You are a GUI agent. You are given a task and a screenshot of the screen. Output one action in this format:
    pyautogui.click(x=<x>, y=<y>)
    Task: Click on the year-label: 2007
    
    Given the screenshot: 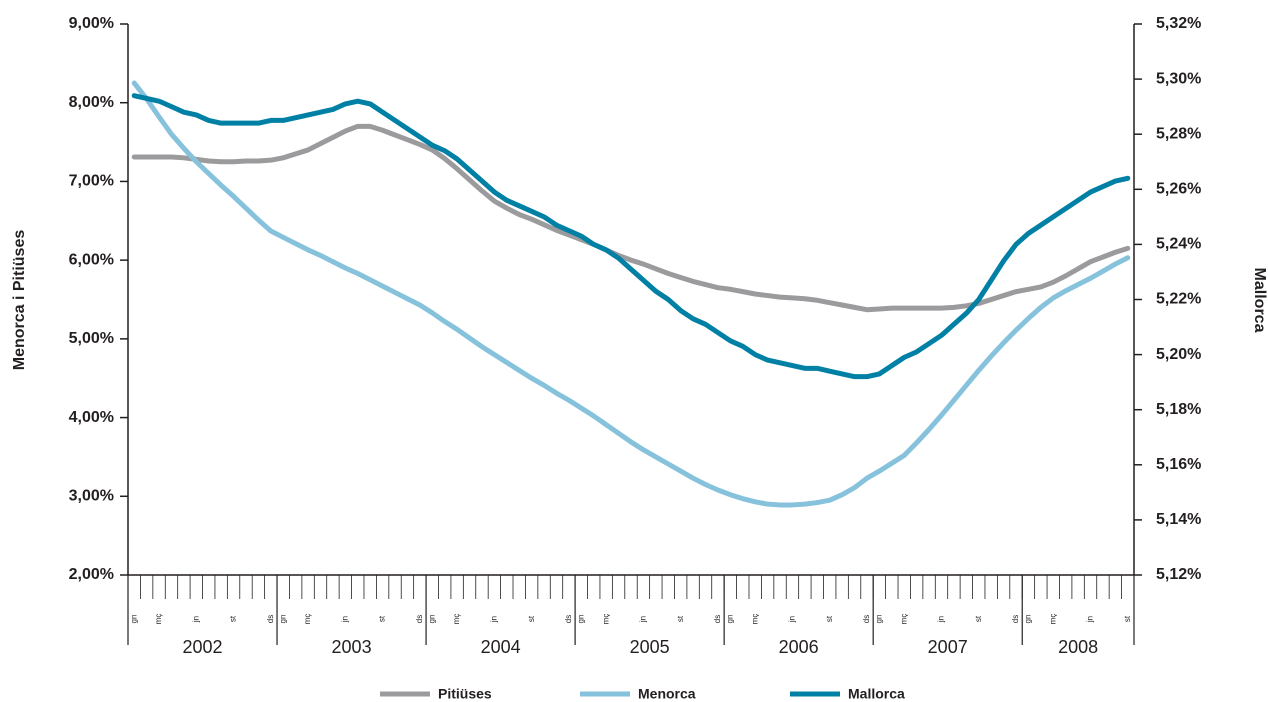 What is the action you would take?
    pyautogui.click(x=948, y=647)
    